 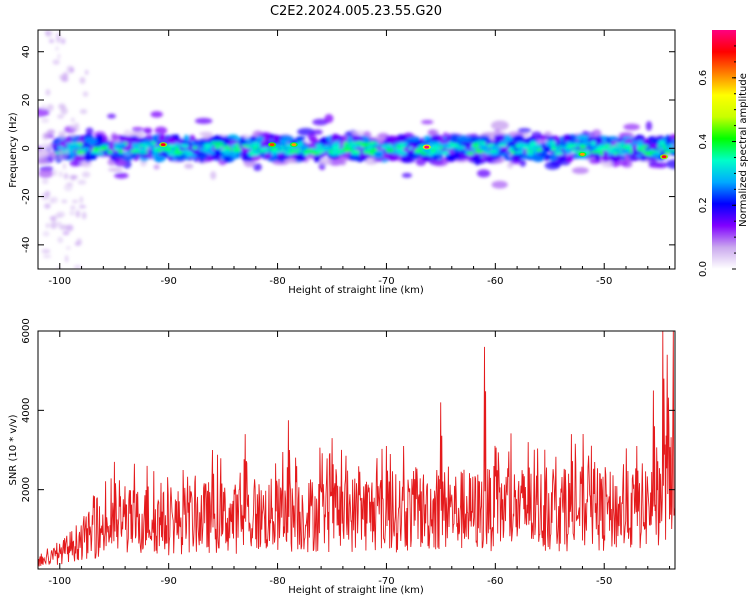 What do you see at coordinates (13, 449) in the screenshot?
I see `snr-ylabel: SNR (10 * v/v)` at bounding box center [13, 449].